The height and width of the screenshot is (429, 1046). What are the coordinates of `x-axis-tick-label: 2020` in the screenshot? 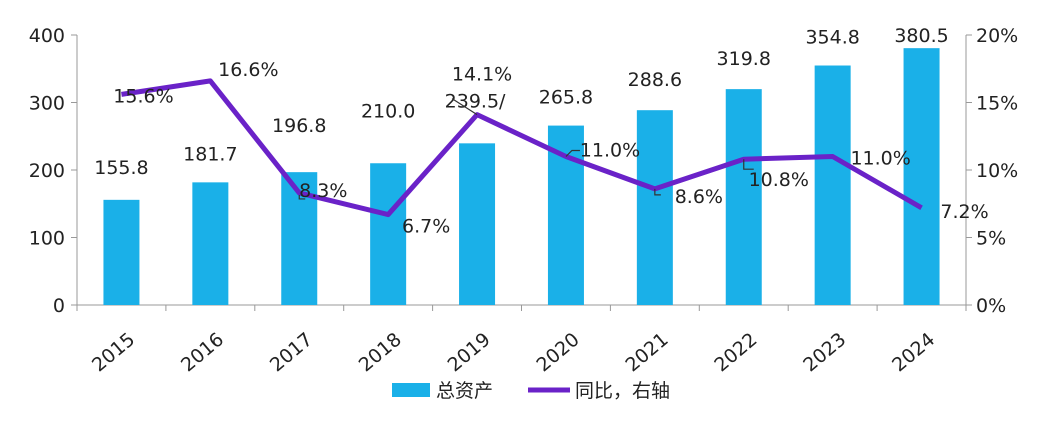 It's located at (557, 352).